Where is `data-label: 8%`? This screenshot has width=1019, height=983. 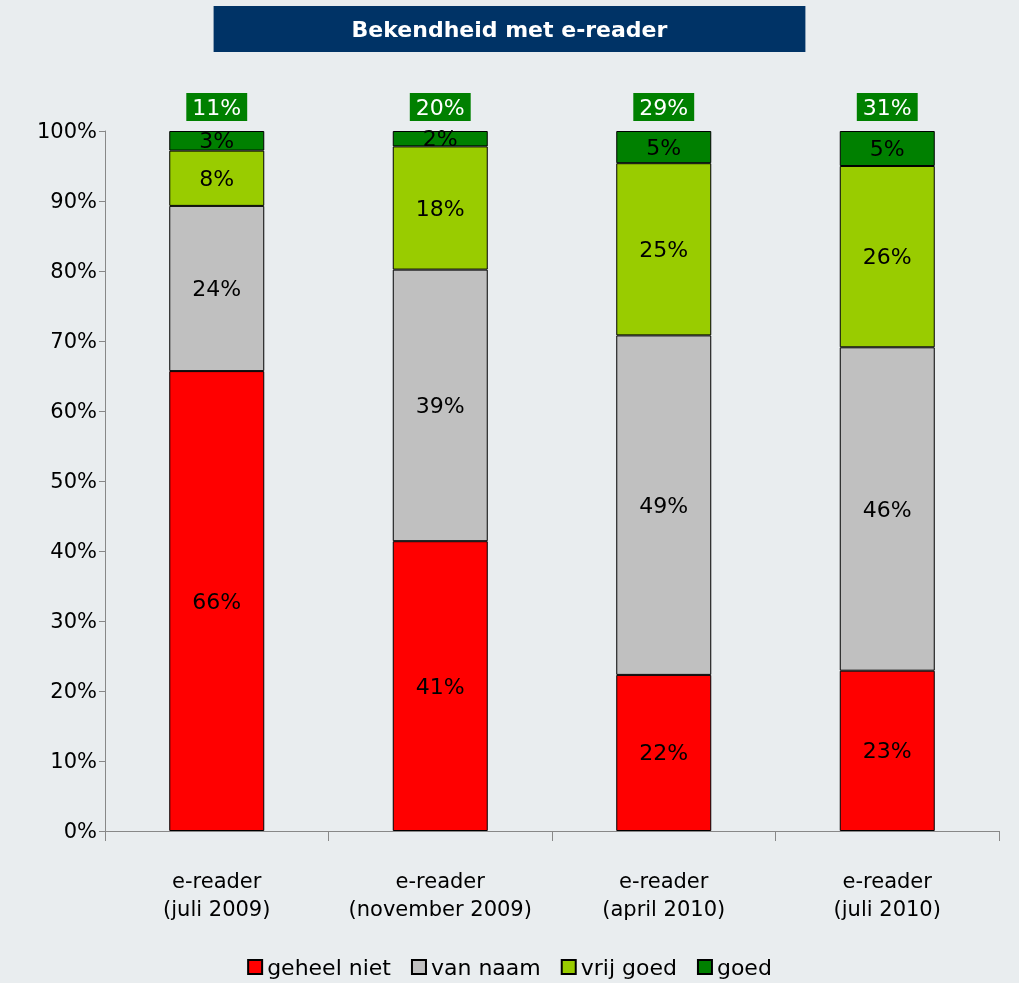 data-label: 8% is located at coordinates (217, 178).